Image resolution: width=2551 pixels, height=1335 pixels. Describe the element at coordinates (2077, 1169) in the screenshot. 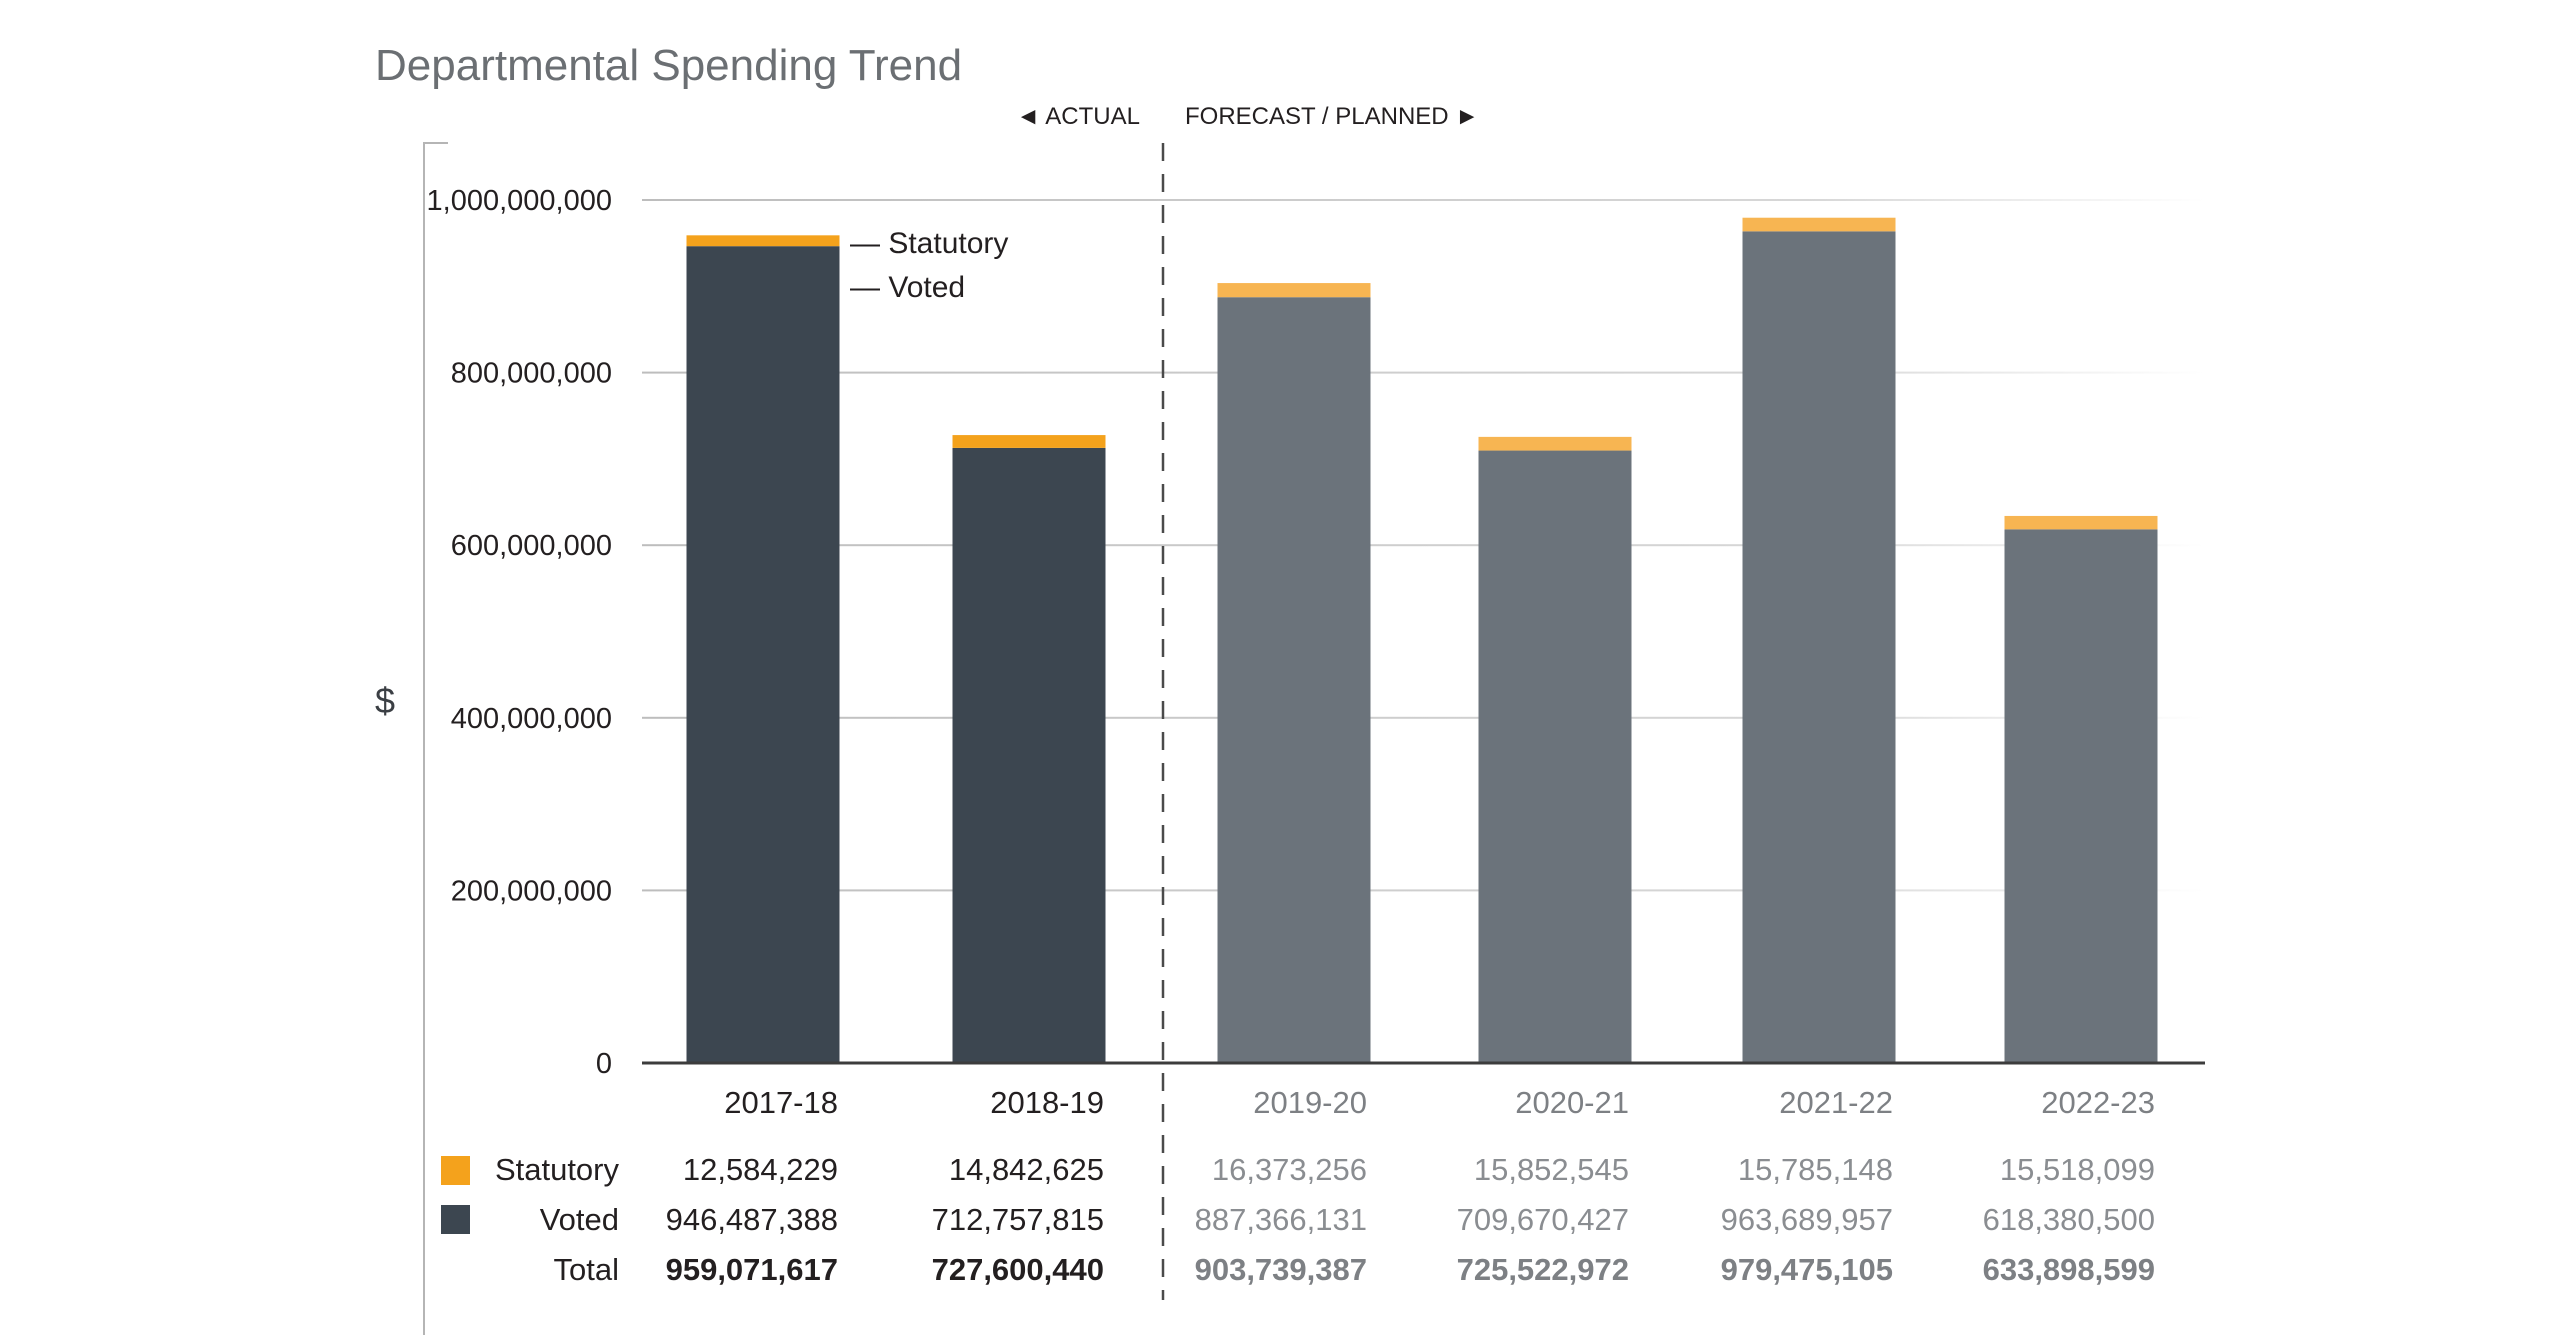

I see `table-cell-statutory-2022-23: 15,518,099` at that location.